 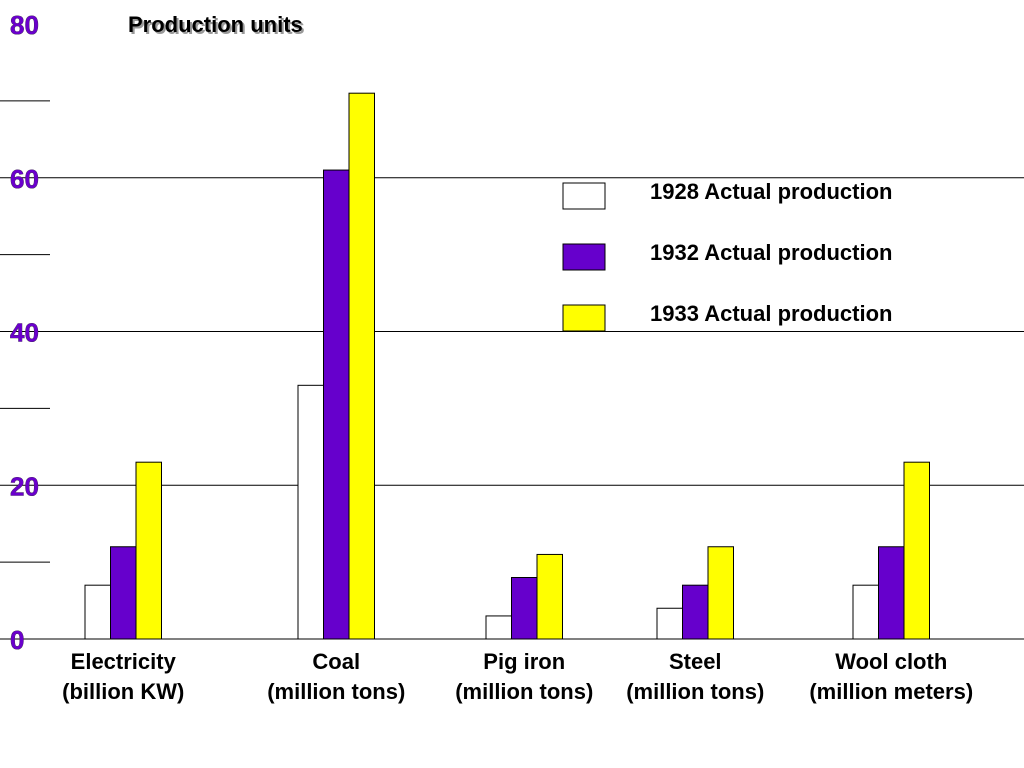 I want to click on y-tick-label: 60, so click(x=24, y=179).